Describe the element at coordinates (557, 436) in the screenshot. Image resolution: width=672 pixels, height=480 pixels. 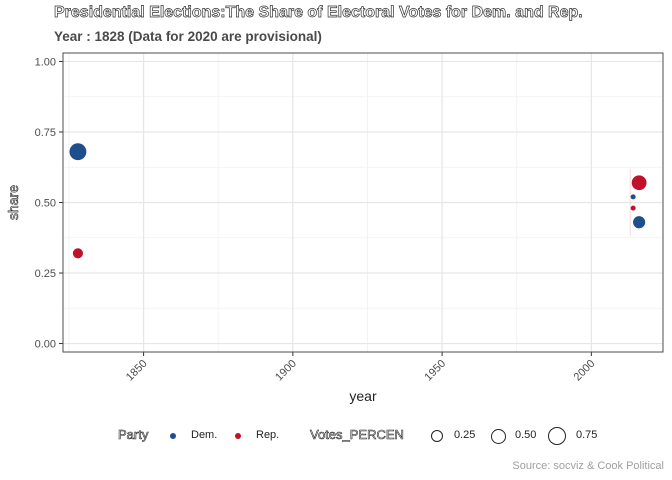
I see `legend-size-075-ring` at that location.